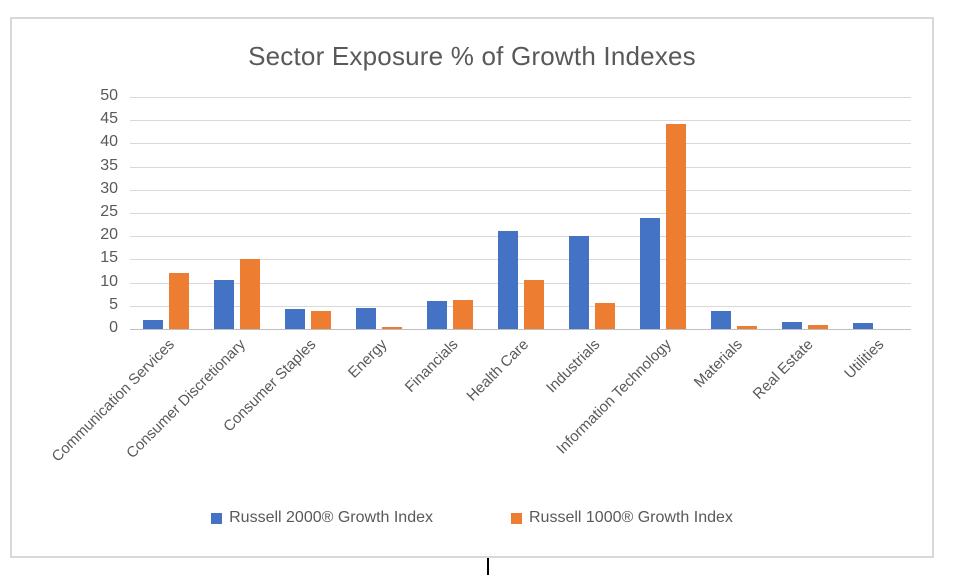  I want to click on legend-item-1: Russell 2000® Growth Index, so click(322, 518).